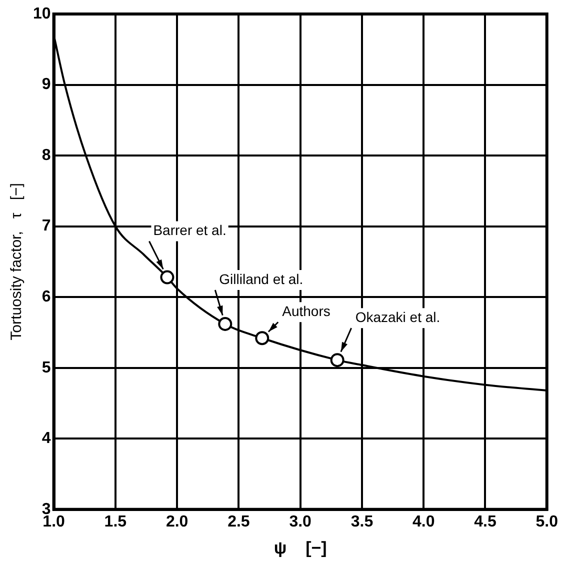  Describe the element at coordinates (423, 521) in the screenshot. I see `x-tick-label: 4.0` at that location.